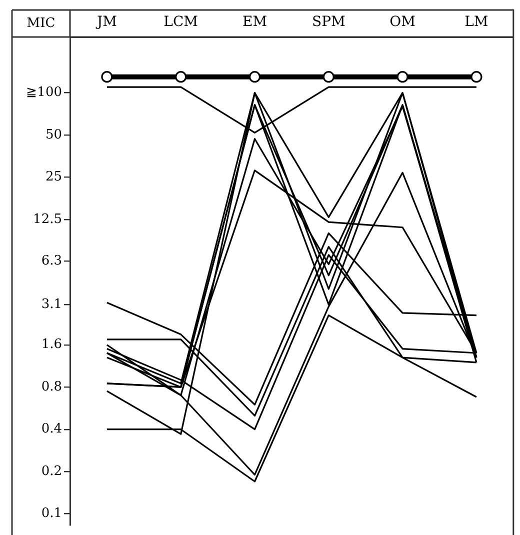 The width and height of the screenshot is (520, 535). What do you see at coordinates (51, 261) in the screenshot?
I see `y-tick-label: 6.3` at bounding box center [51, 261].